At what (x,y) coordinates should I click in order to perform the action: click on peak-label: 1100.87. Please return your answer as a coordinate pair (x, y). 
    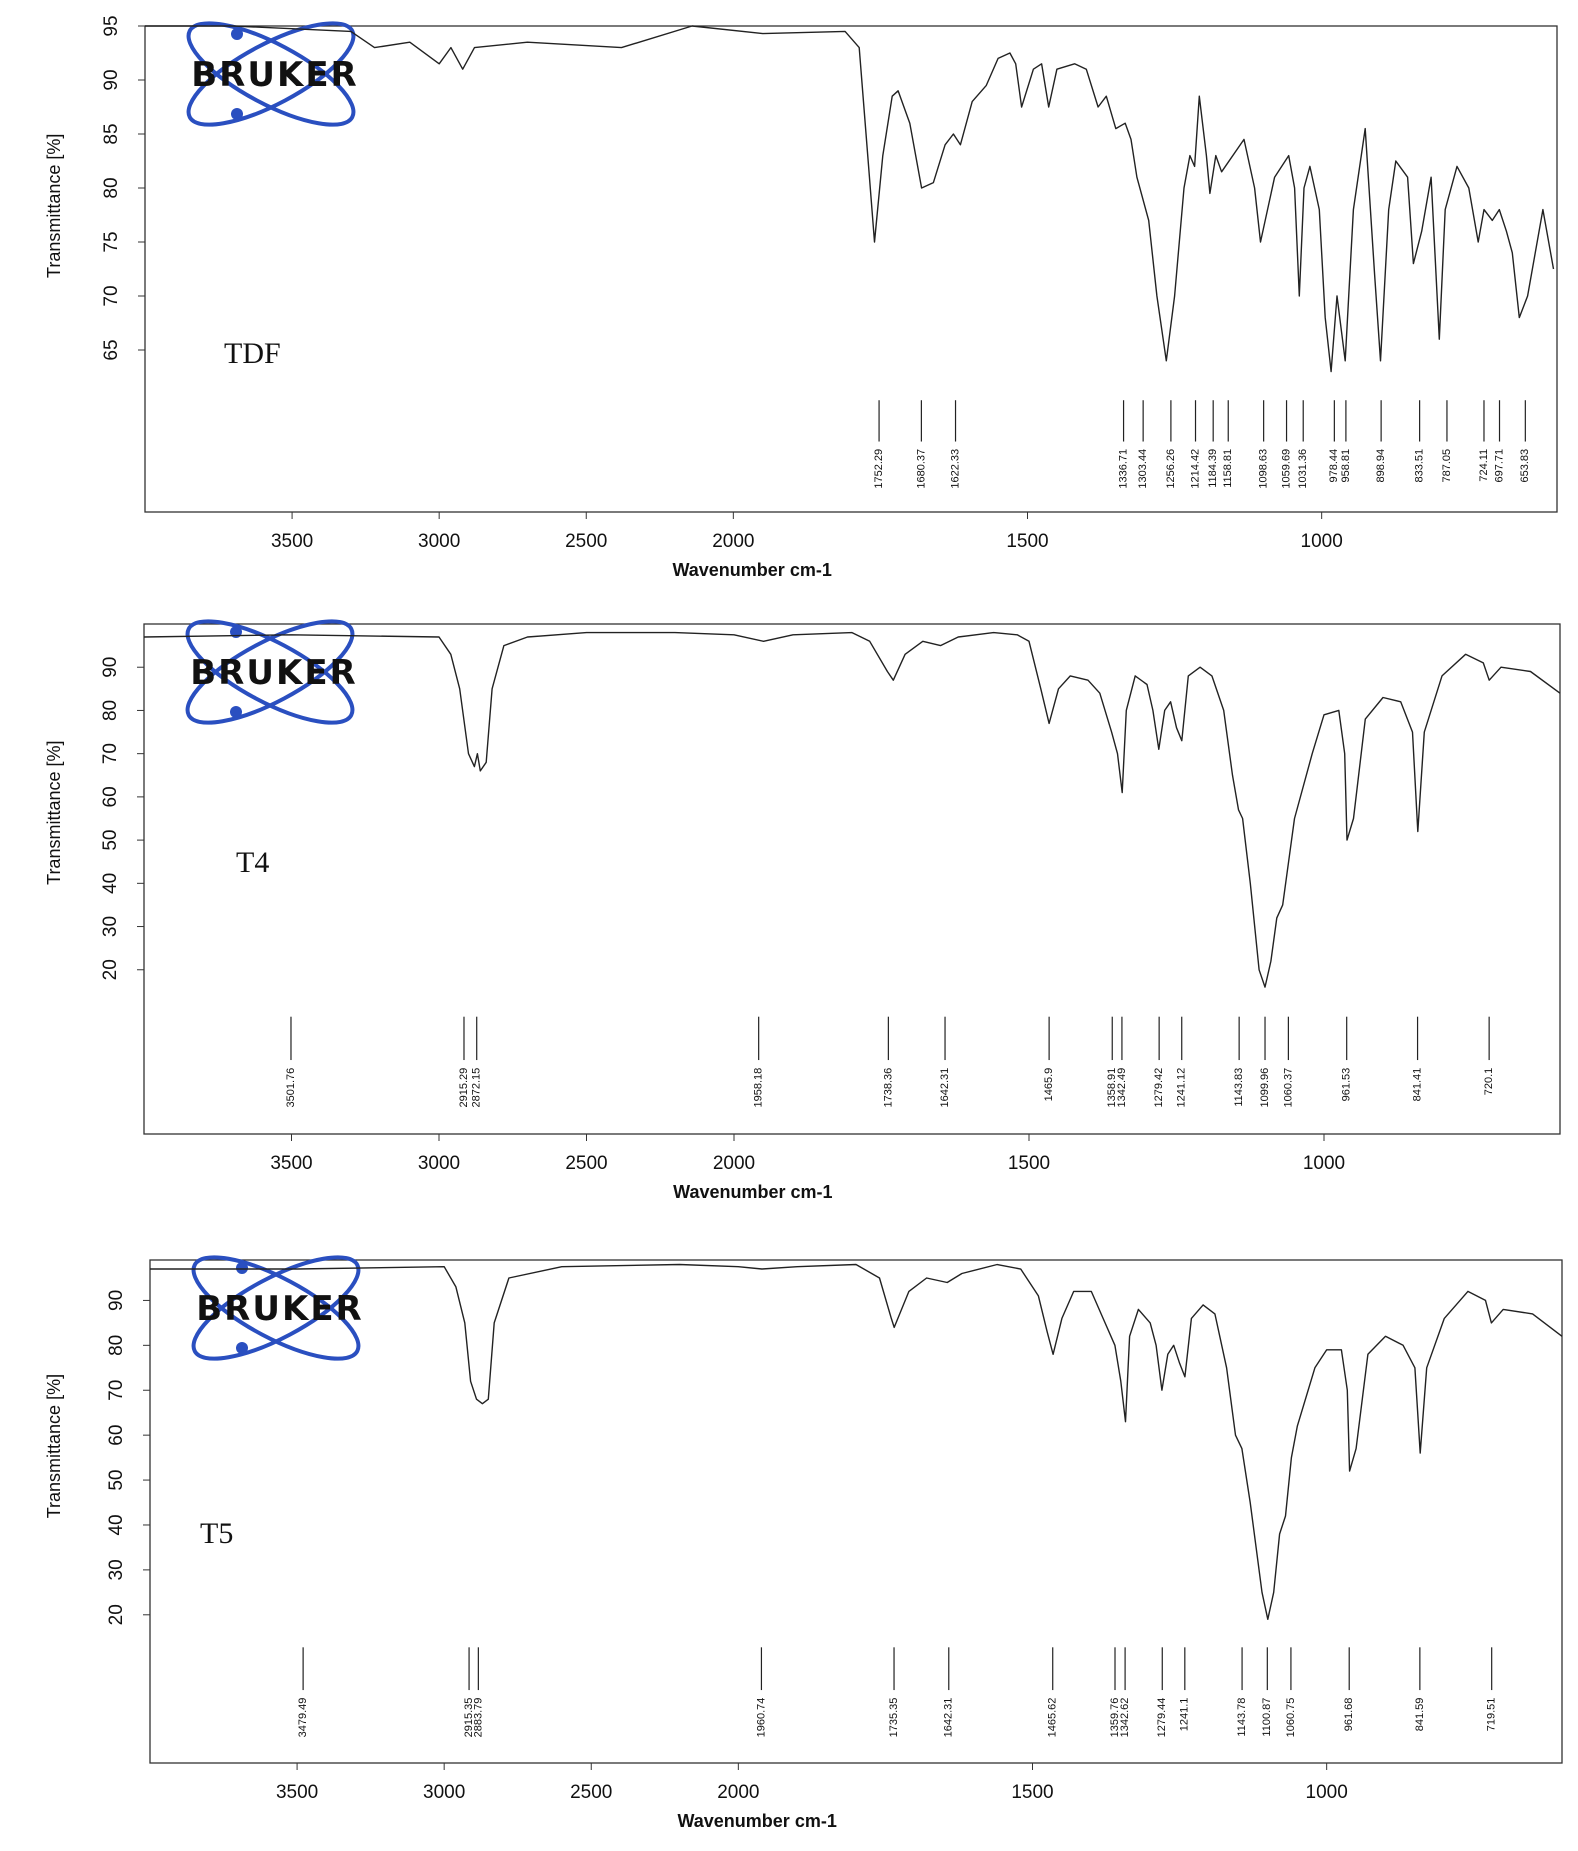
    Looking at the image, I should click on (1267, 1717).